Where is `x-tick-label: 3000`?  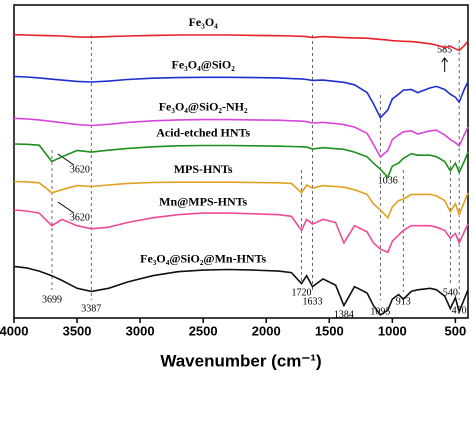
x-tick-label: 3000 is located at coordinates (140, 330).